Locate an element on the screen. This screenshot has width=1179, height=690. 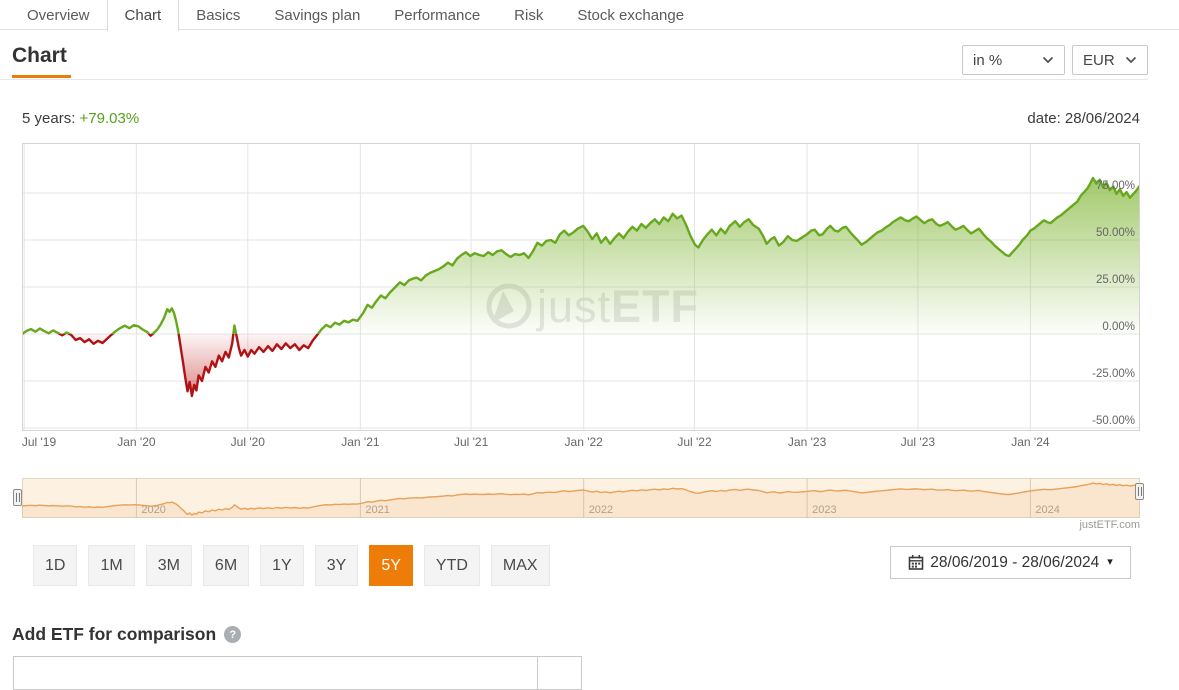
y-axis-labels: 75.00% 50.00% 25.00% 0.00% -25.00% -50.00% is located at coordinates (1113, 303).